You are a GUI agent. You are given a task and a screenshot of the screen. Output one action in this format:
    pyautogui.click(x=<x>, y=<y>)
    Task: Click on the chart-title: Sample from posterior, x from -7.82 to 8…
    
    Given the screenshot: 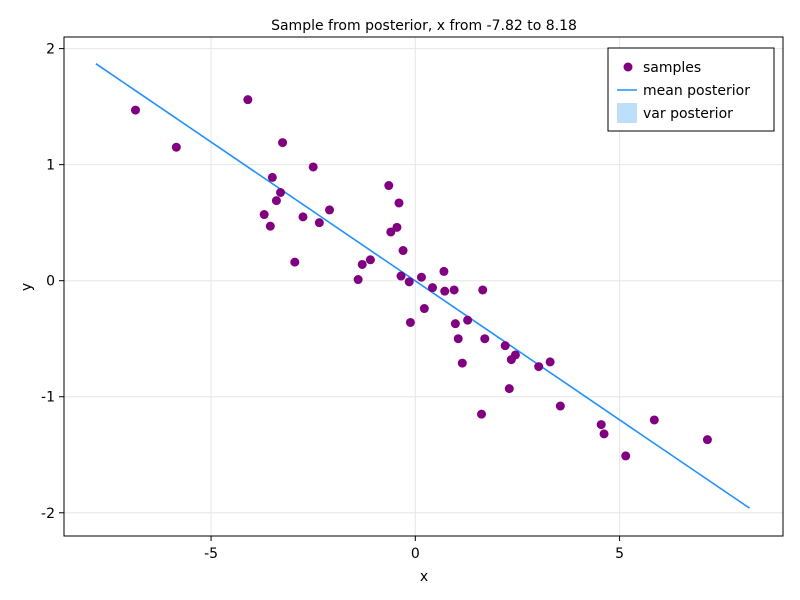 What is the action you would take?
    pyautogui.click(x=424, y=26)
    